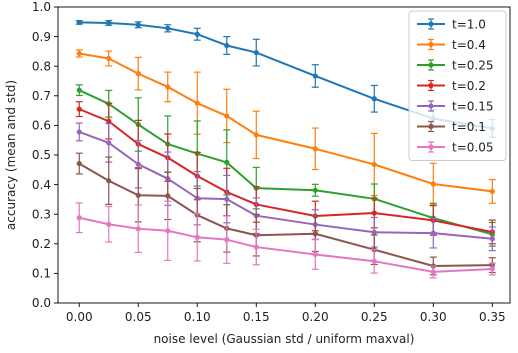 The height and width of the screenshot is (353, 518). Describe the element at coordinates (469, 24) in the screenshot. I see `legend-label: t=1.0` at that location.